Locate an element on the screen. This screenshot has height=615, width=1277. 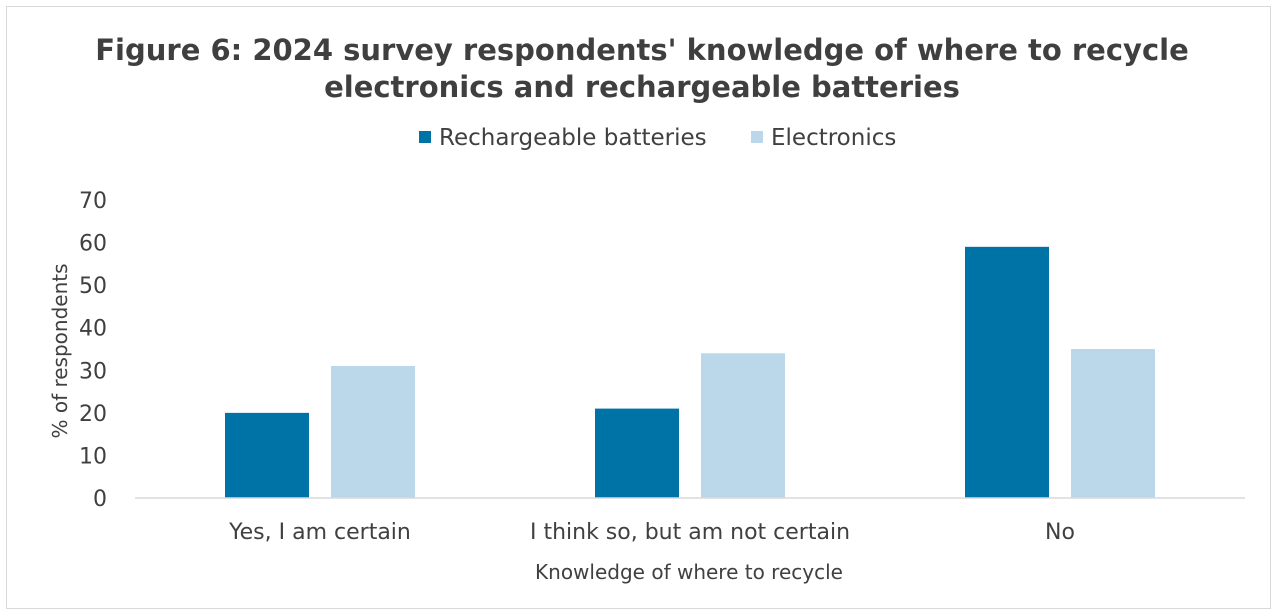
y-axis-title: % of respondents is located at coordinates (60, 350).